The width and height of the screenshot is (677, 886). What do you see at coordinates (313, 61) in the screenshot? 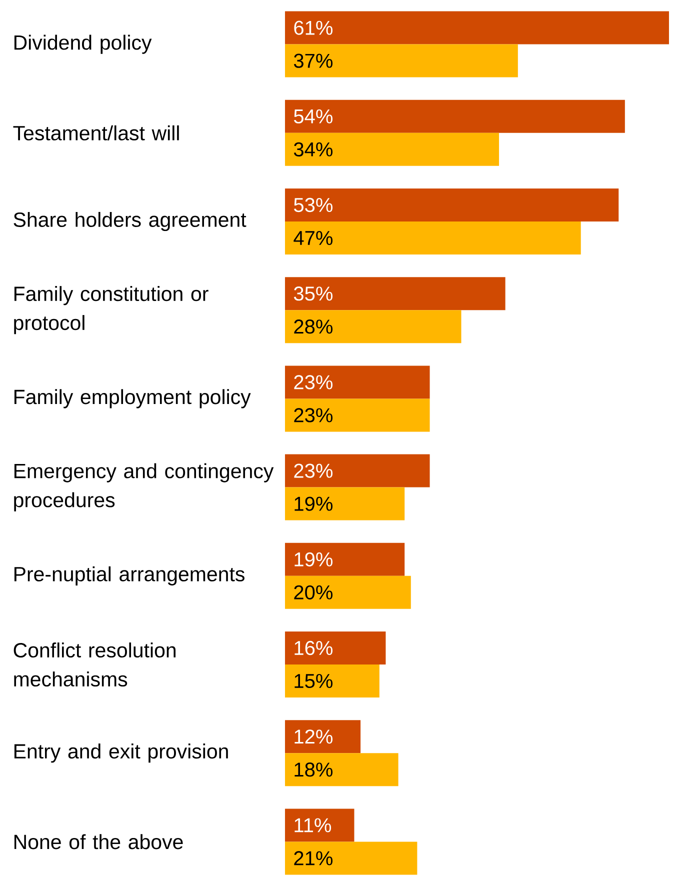
I see `data-label: 37%` at bounding box center [313, 61].